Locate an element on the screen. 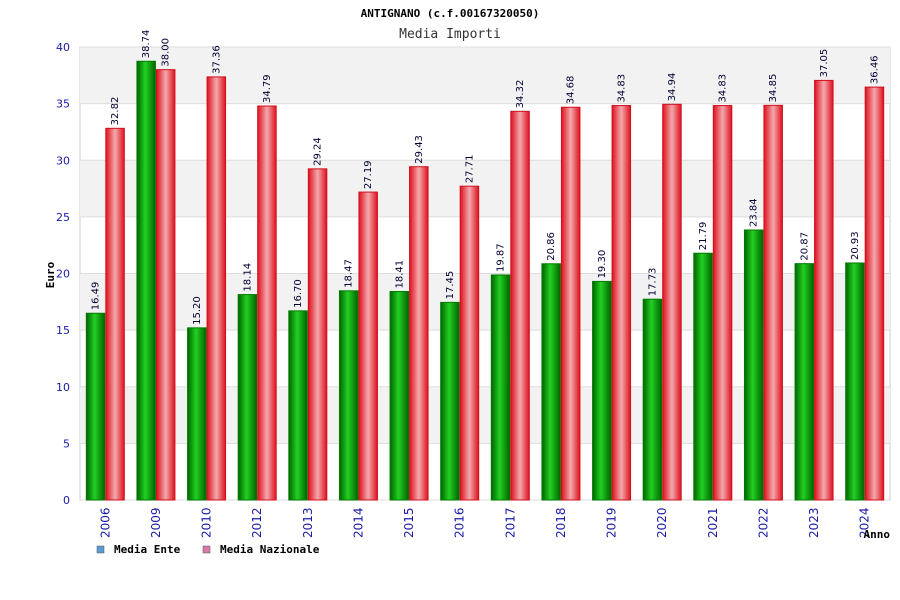  y-tick-label: 5 is located at coordinates (66, 443).